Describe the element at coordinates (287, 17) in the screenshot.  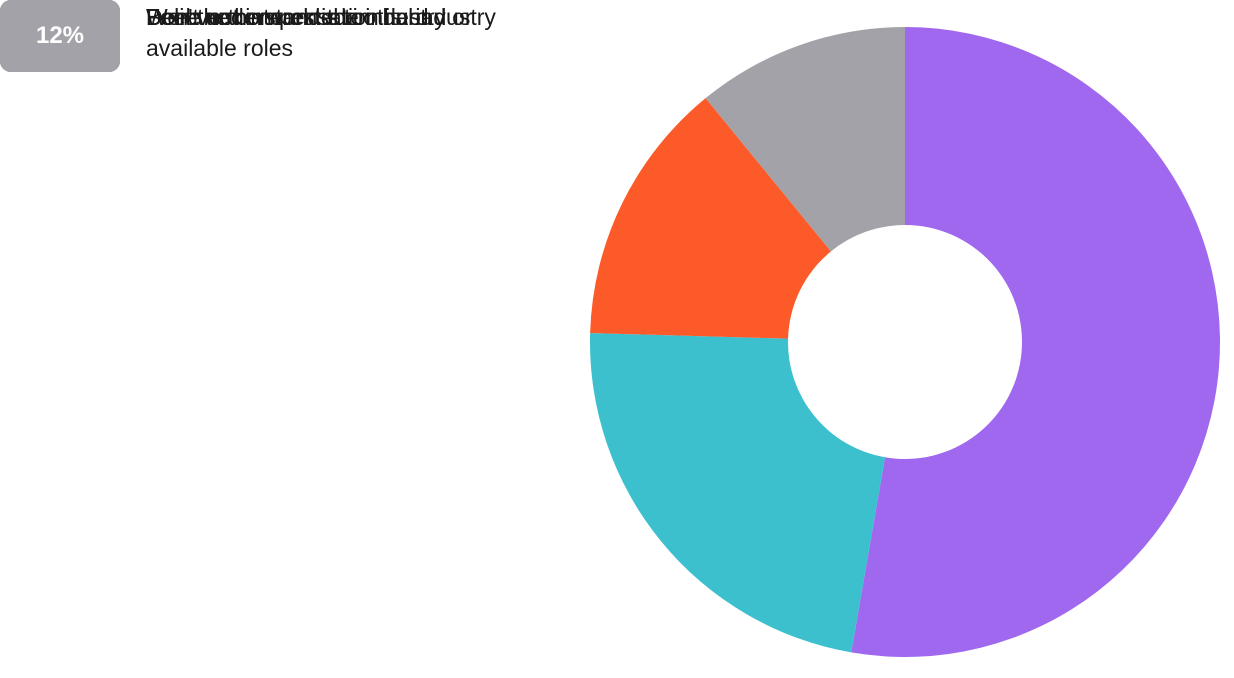
I see `legend-label: Believe the work is too hard` at that location.